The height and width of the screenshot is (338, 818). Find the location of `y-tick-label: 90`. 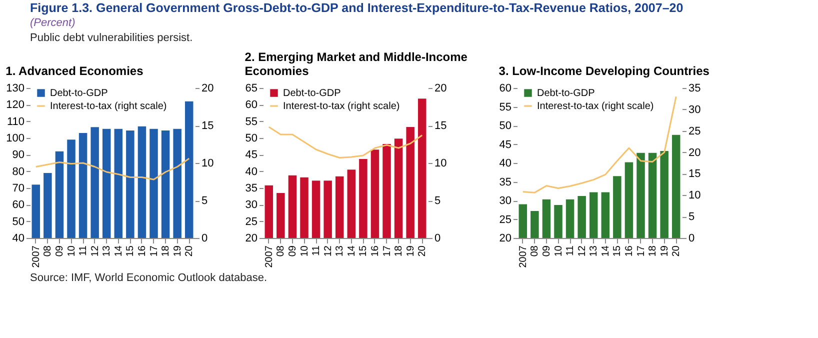

y-tick-label: 90 is located at coordinates (18, 155).